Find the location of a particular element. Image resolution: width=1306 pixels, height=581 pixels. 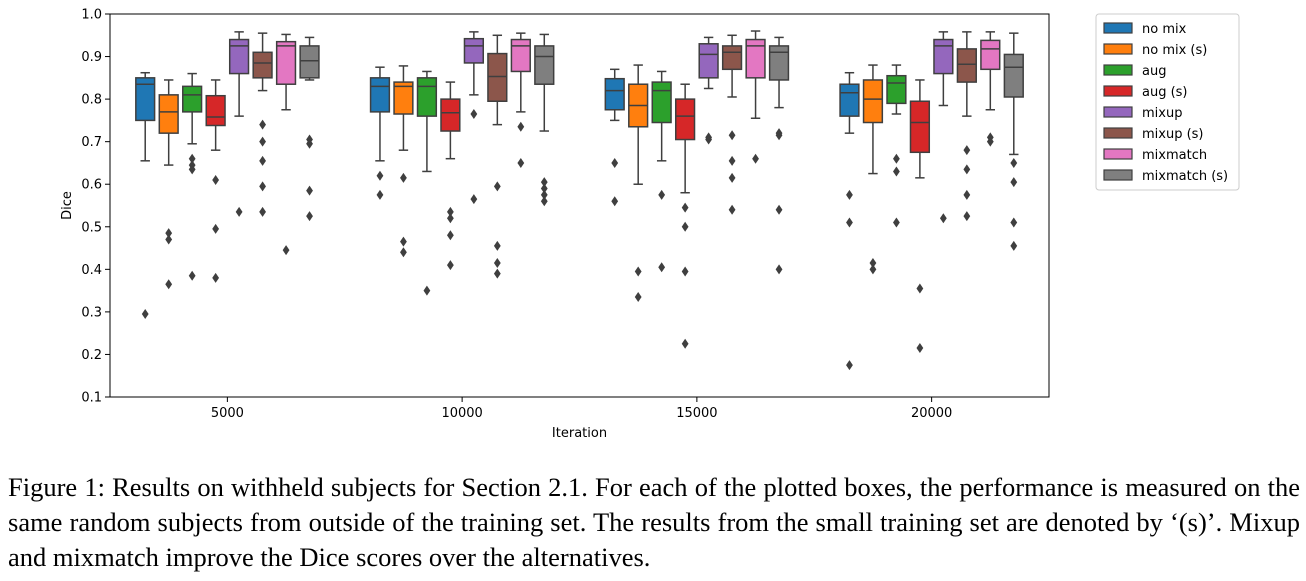

legend-label: no mix is located at coordinates (1164, 29).